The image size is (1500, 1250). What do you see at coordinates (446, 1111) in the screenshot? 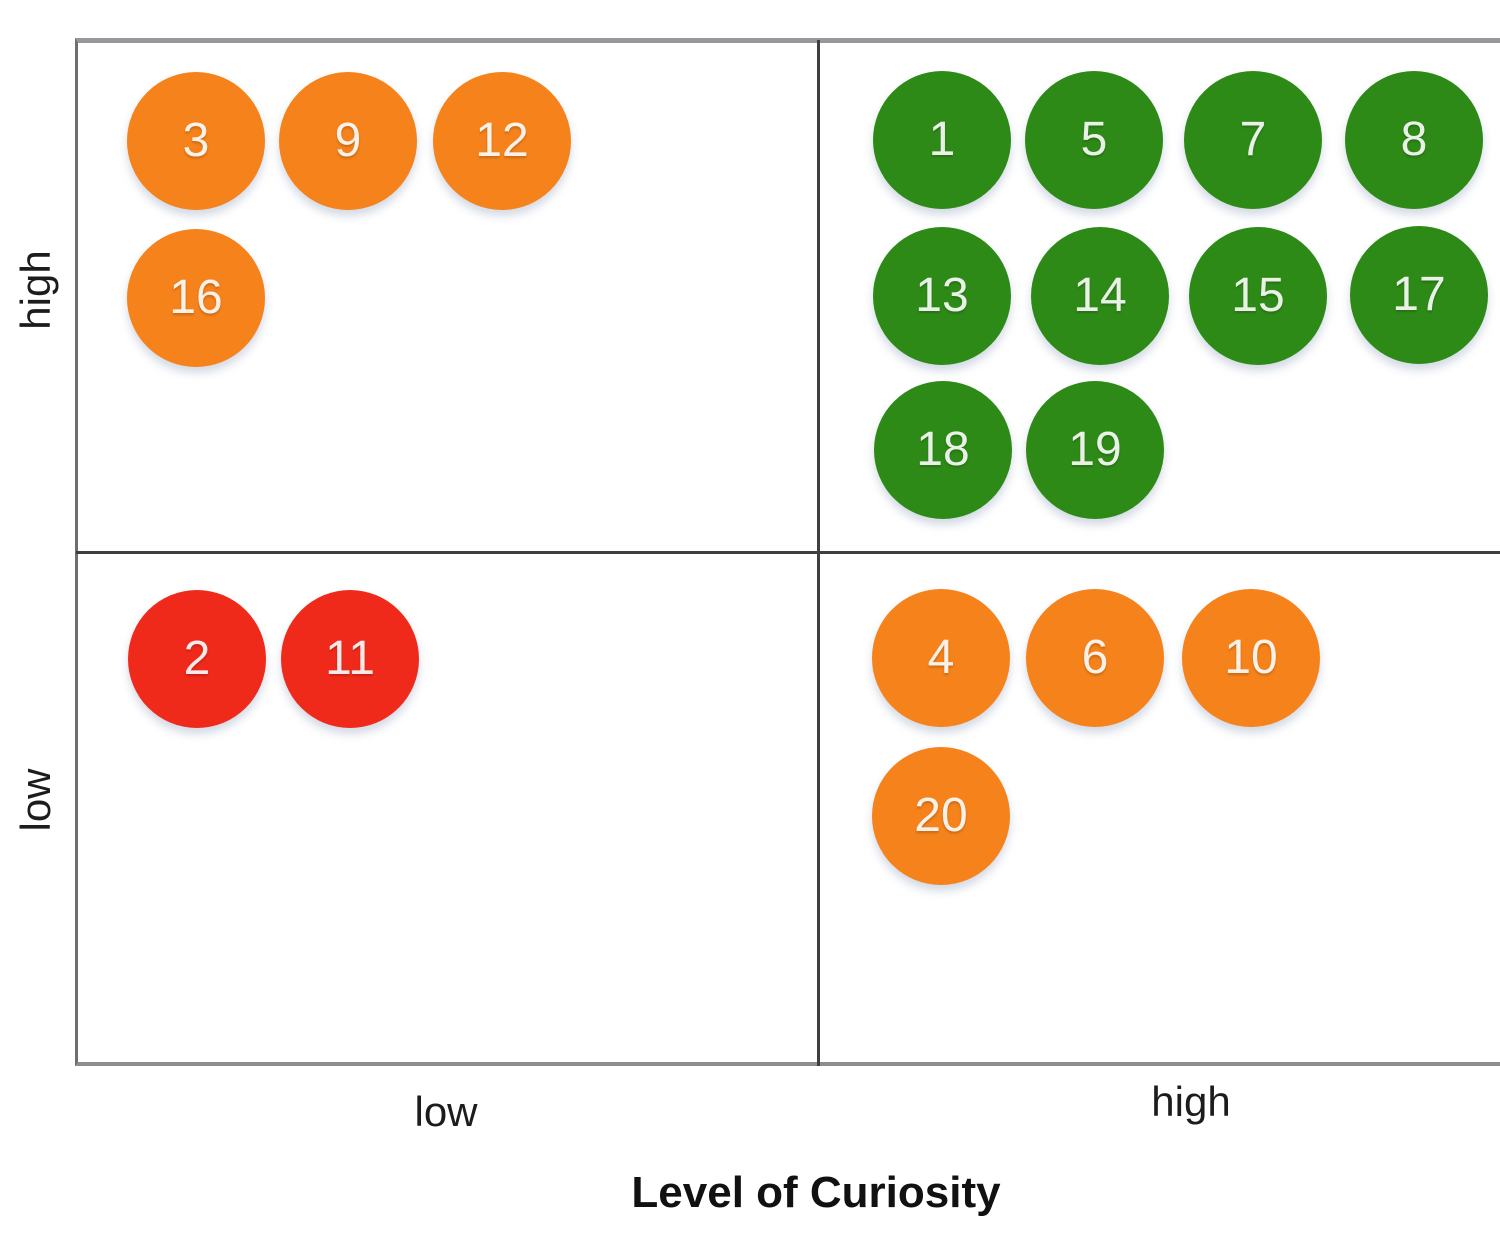
I see `x-axis-tick-low: low` at bounding box center [446, 1111].